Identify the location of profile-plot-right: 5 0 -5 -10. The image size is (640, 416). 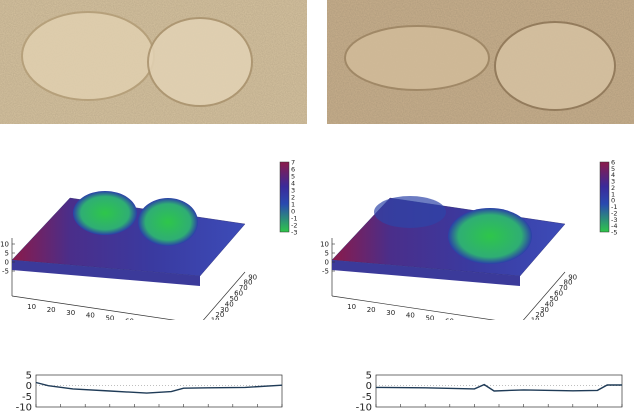
(490, 392).